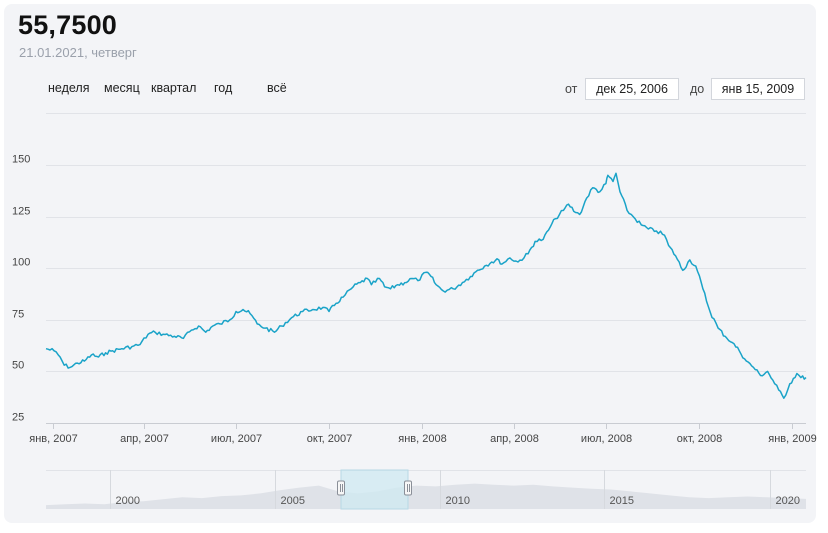 The image size is (828, 533). Describe the element at coordinates (53, 439) in the screenshot. I see `x-tick-label: янв, 2007` at that location.